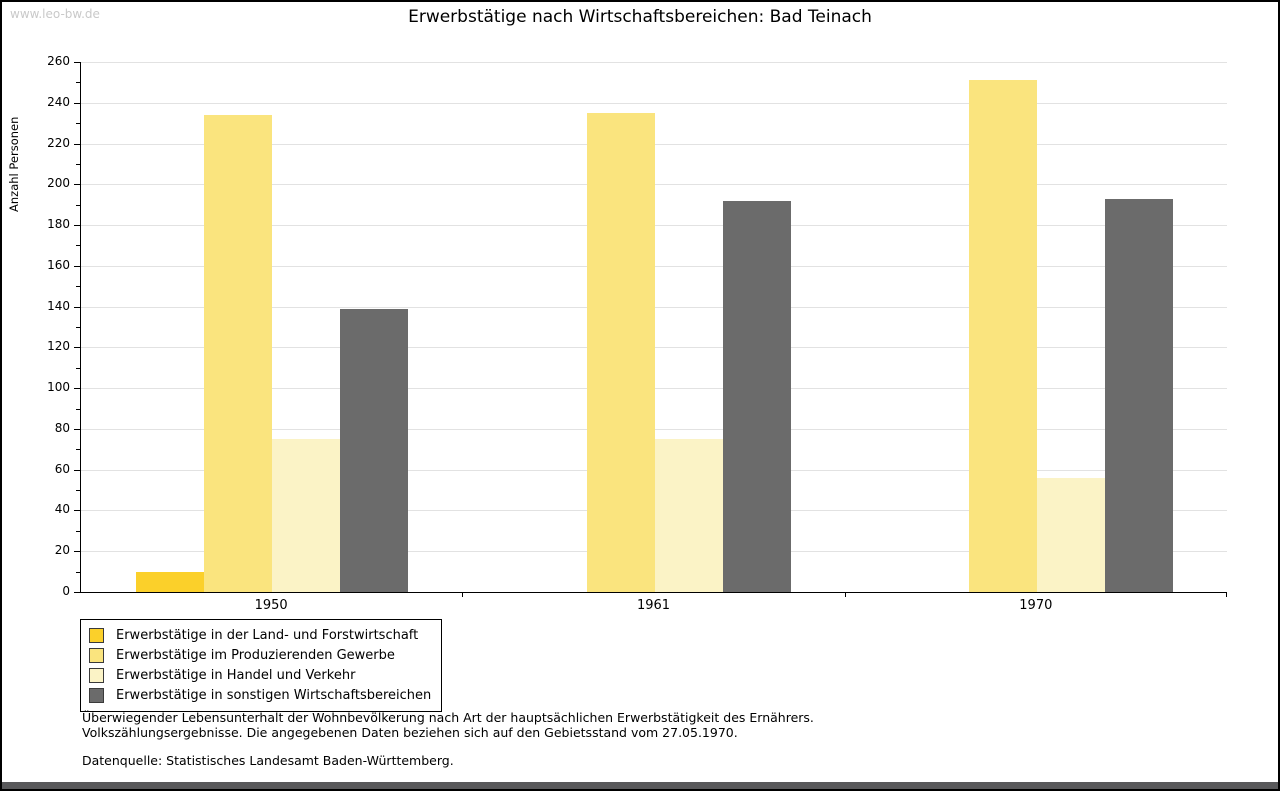 This screenshot has width=1280, height=791. I want to click on y-tick-label: 180, so click(58, 224).